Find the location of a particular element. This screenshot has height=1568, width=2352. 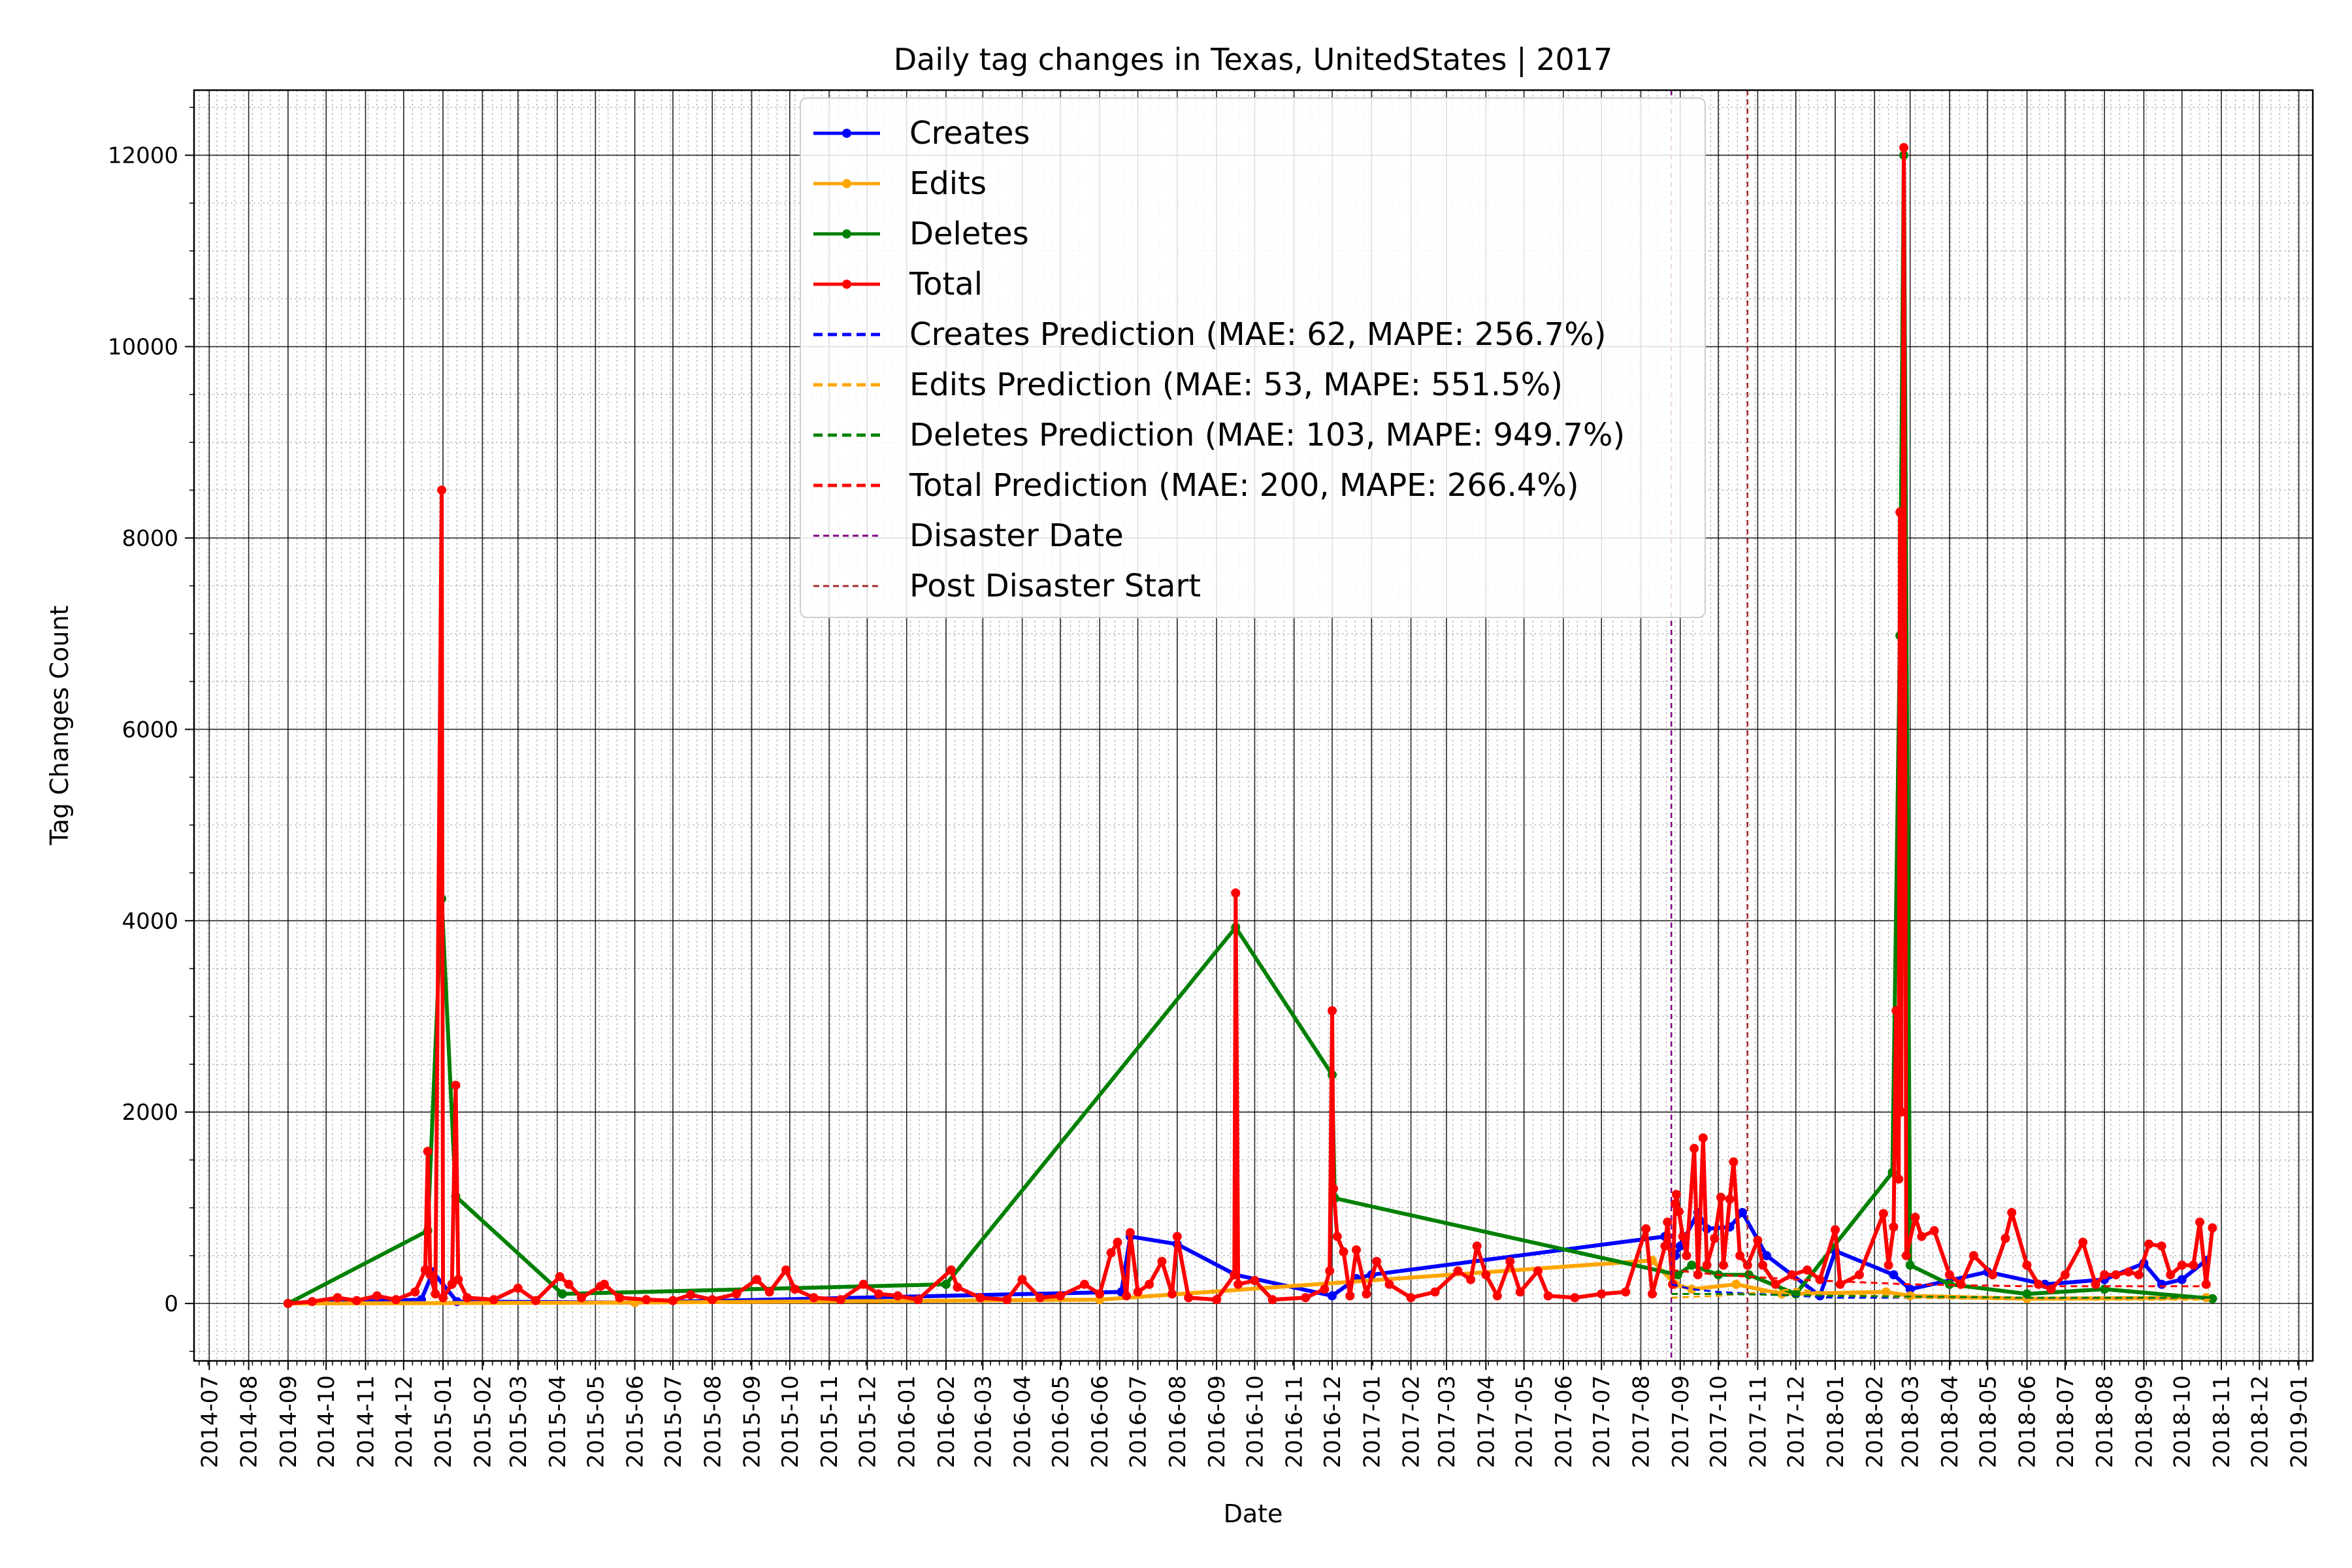

x-tick-label: 2016-04 is located at coordinates (1023, 1421).